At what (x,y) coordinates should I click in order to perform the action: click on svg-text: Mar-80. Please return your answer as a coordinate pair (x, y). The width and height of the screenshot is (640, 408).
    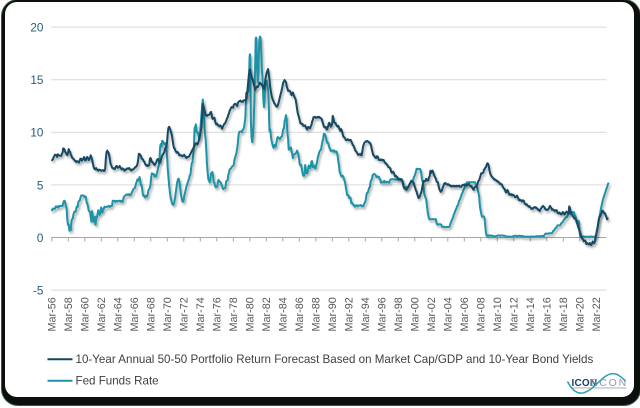
    Looking at the image, I should click on (250, 314).